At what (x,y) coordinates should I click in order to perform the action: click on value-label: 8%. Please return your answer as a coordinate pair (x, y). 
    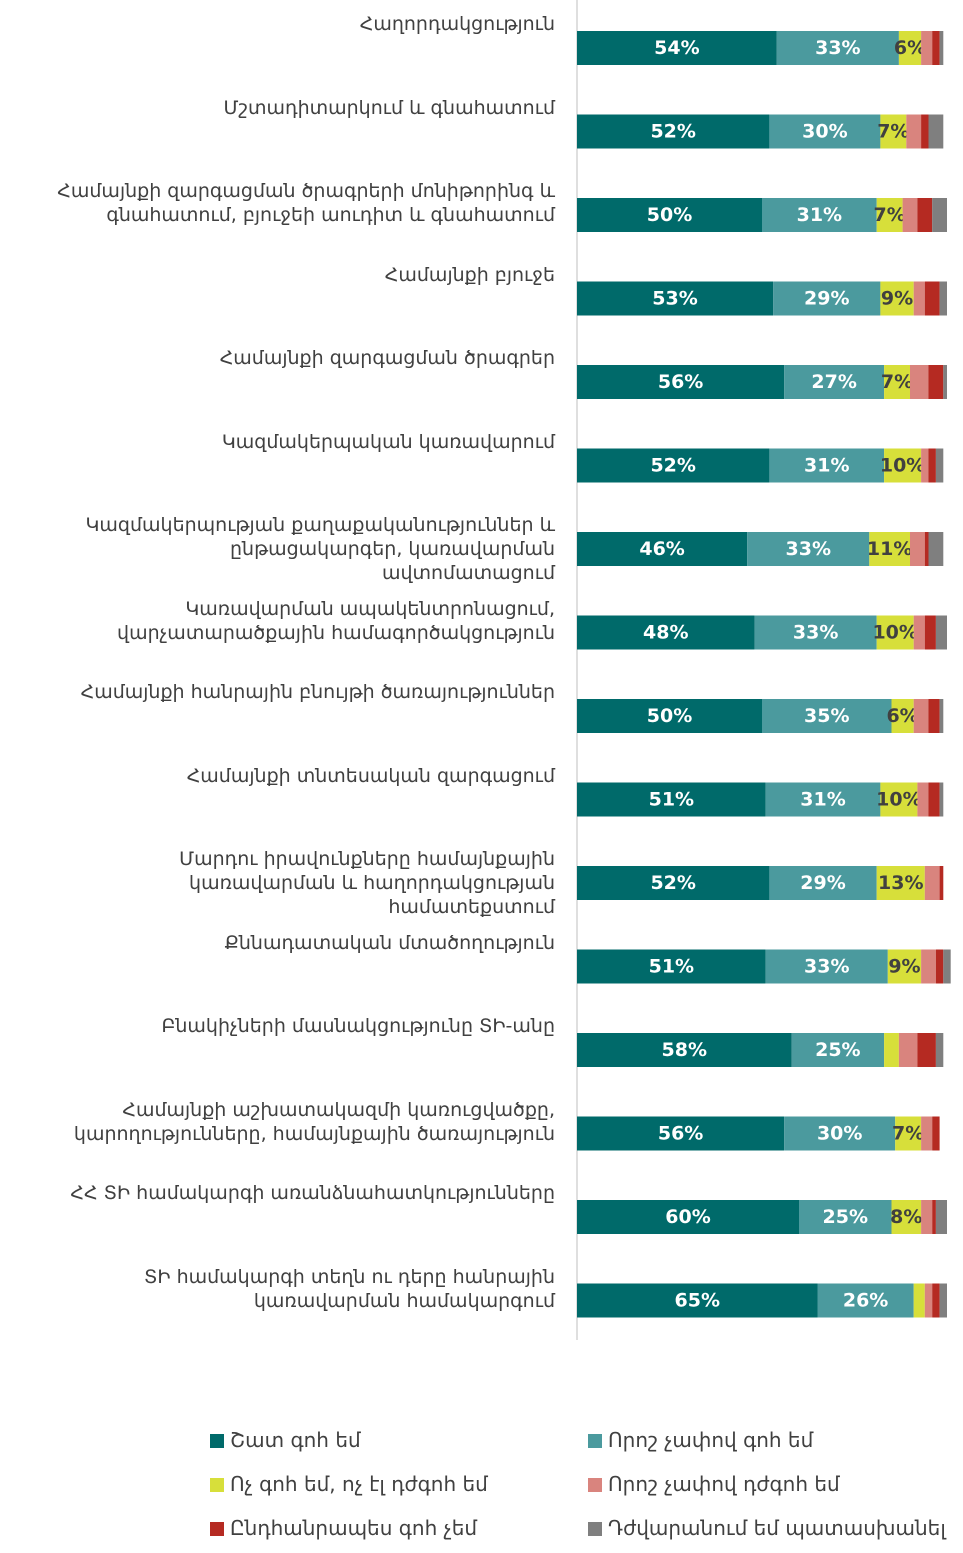
    Looking at the image, I should click on (906, 1217).